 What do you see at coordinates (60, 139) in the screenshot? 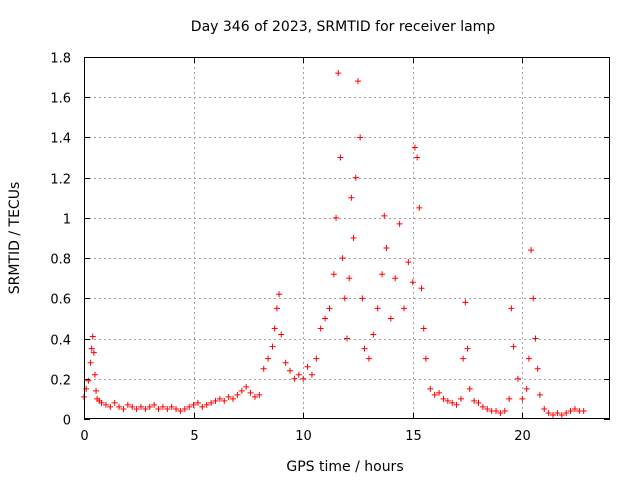
I see `y-tick-label: 1.4` at bounding box center [60, 139].